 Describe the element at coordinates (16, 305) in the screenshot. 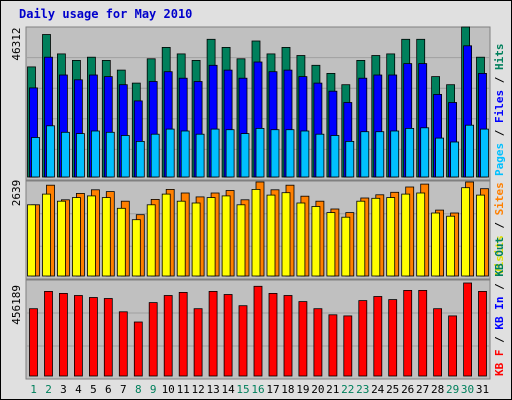

I see `max-label-bottom: 456189` at that location.